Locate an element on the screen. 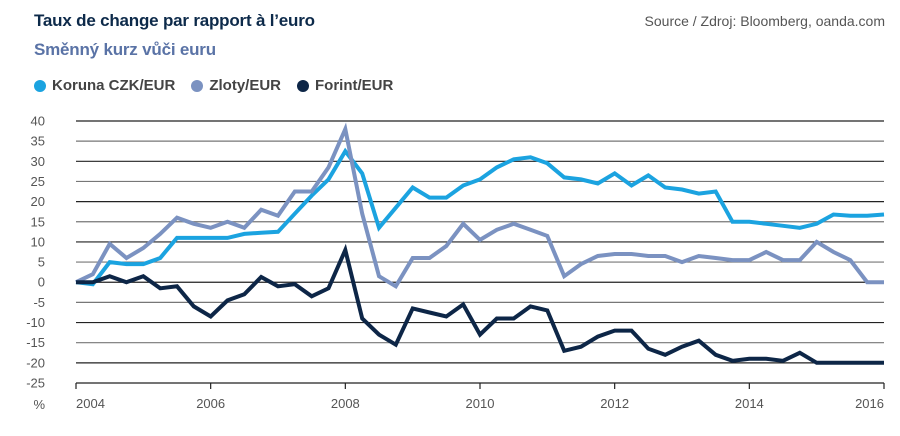  y-tick-label: 25 is located at coordinates (38, 181).